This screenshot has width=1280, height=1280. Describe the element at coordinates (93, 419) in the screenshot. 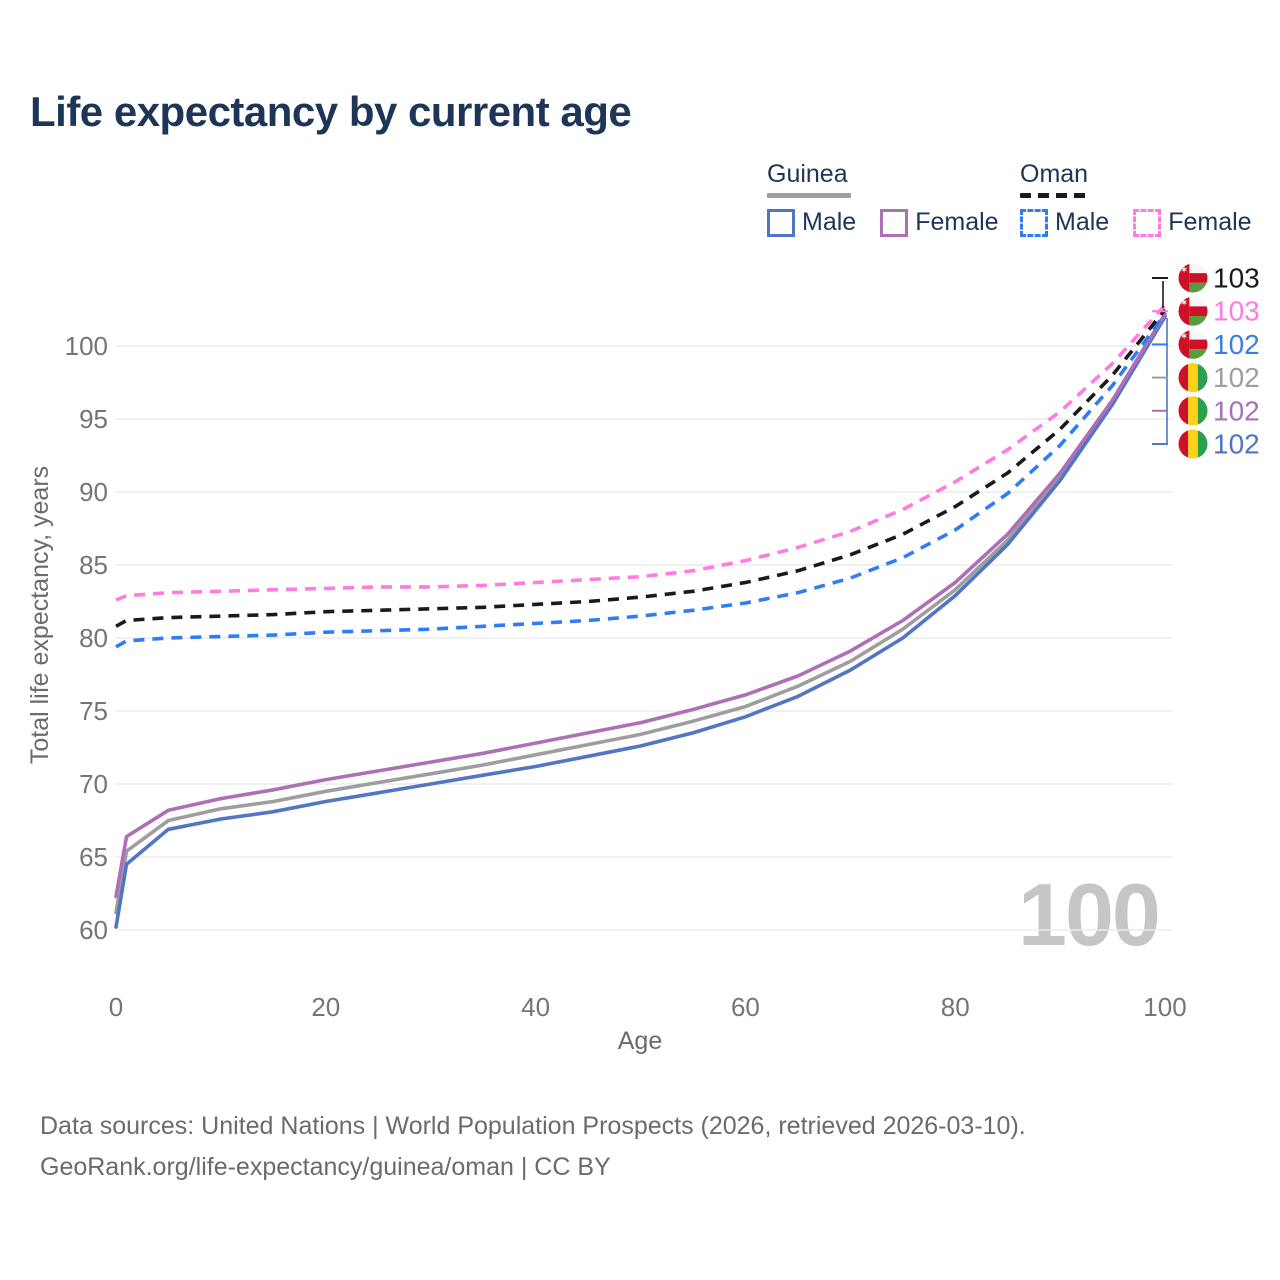

I see `y-tick-label-95: 95` at that location.